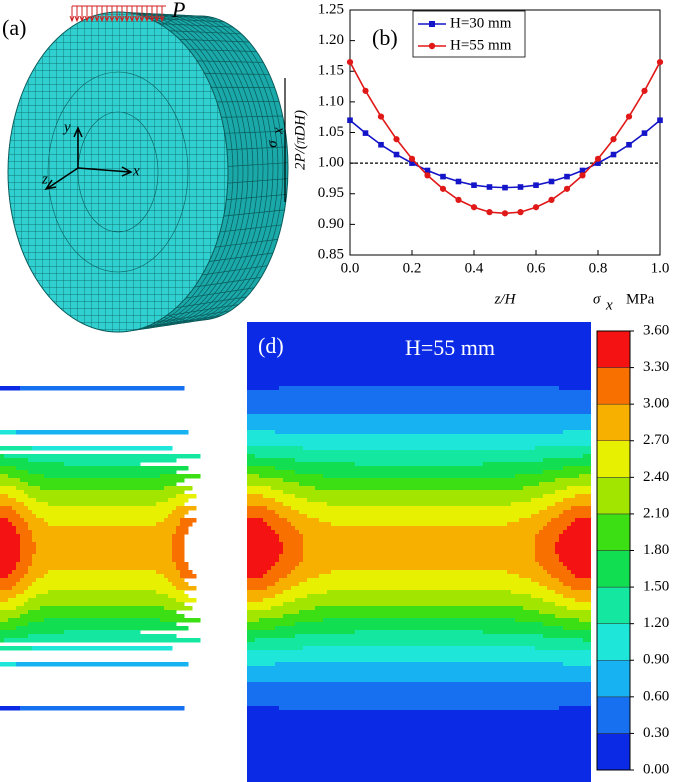  Describe the element at coordinates (656, 696) in the screenshot. I see `colorbar-tick-label: 0.60` at that location.